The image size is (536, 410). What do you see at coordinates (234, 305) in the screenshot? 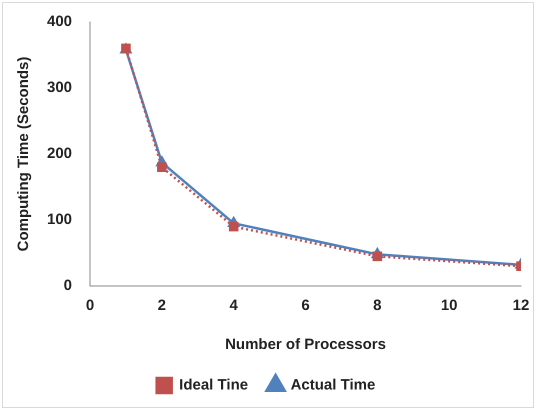
I see `x-tick-label: 4` at bounding box center [234, 305].